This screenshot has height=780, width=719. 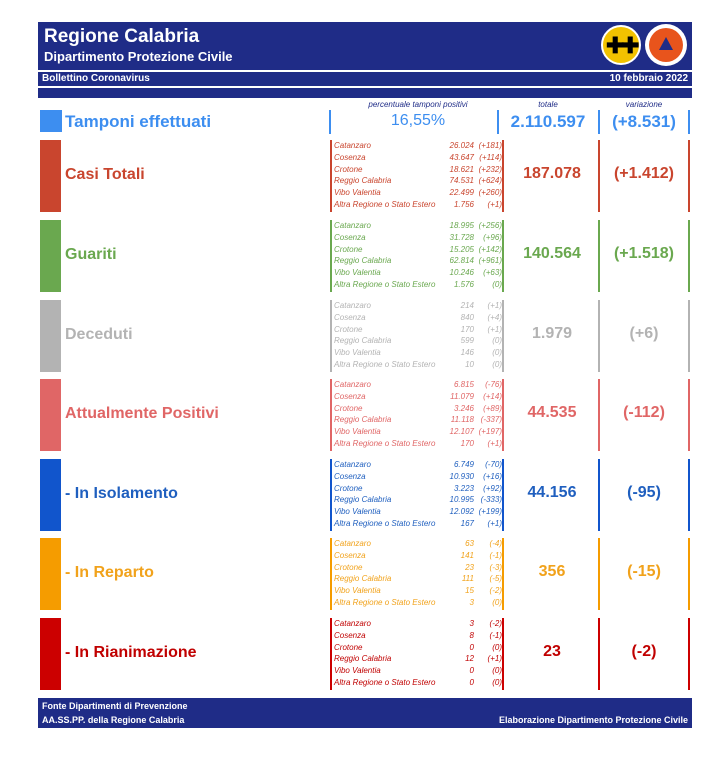 What do you see at coordinates (418, 625) in the screenshot?
I see `province-row: Catanzaro 3 (-2)` at bounding box center [418, 625].